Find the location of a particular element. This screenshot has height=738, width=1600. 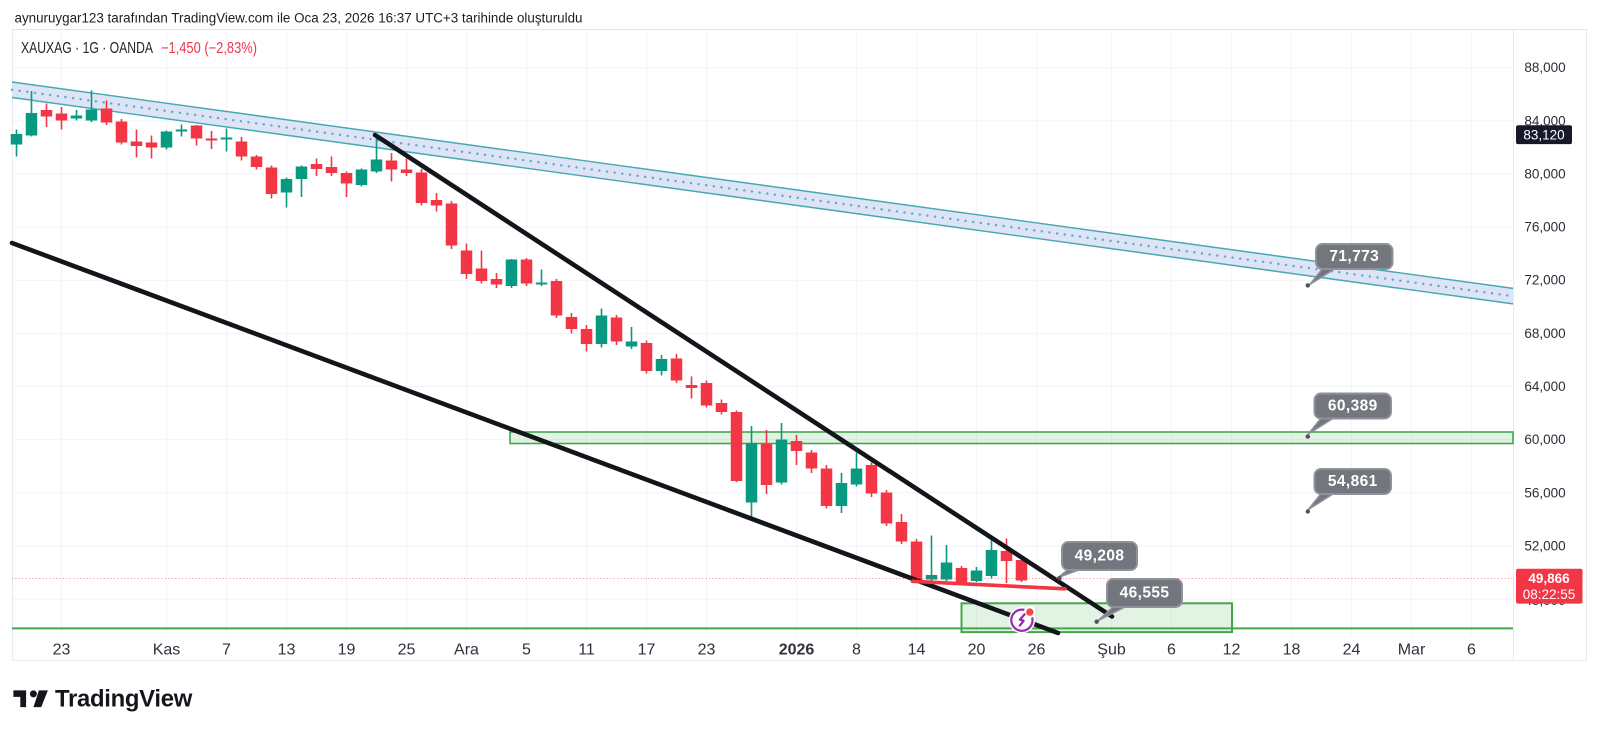

svg-text: 8 is located at coordinates (856, 649).